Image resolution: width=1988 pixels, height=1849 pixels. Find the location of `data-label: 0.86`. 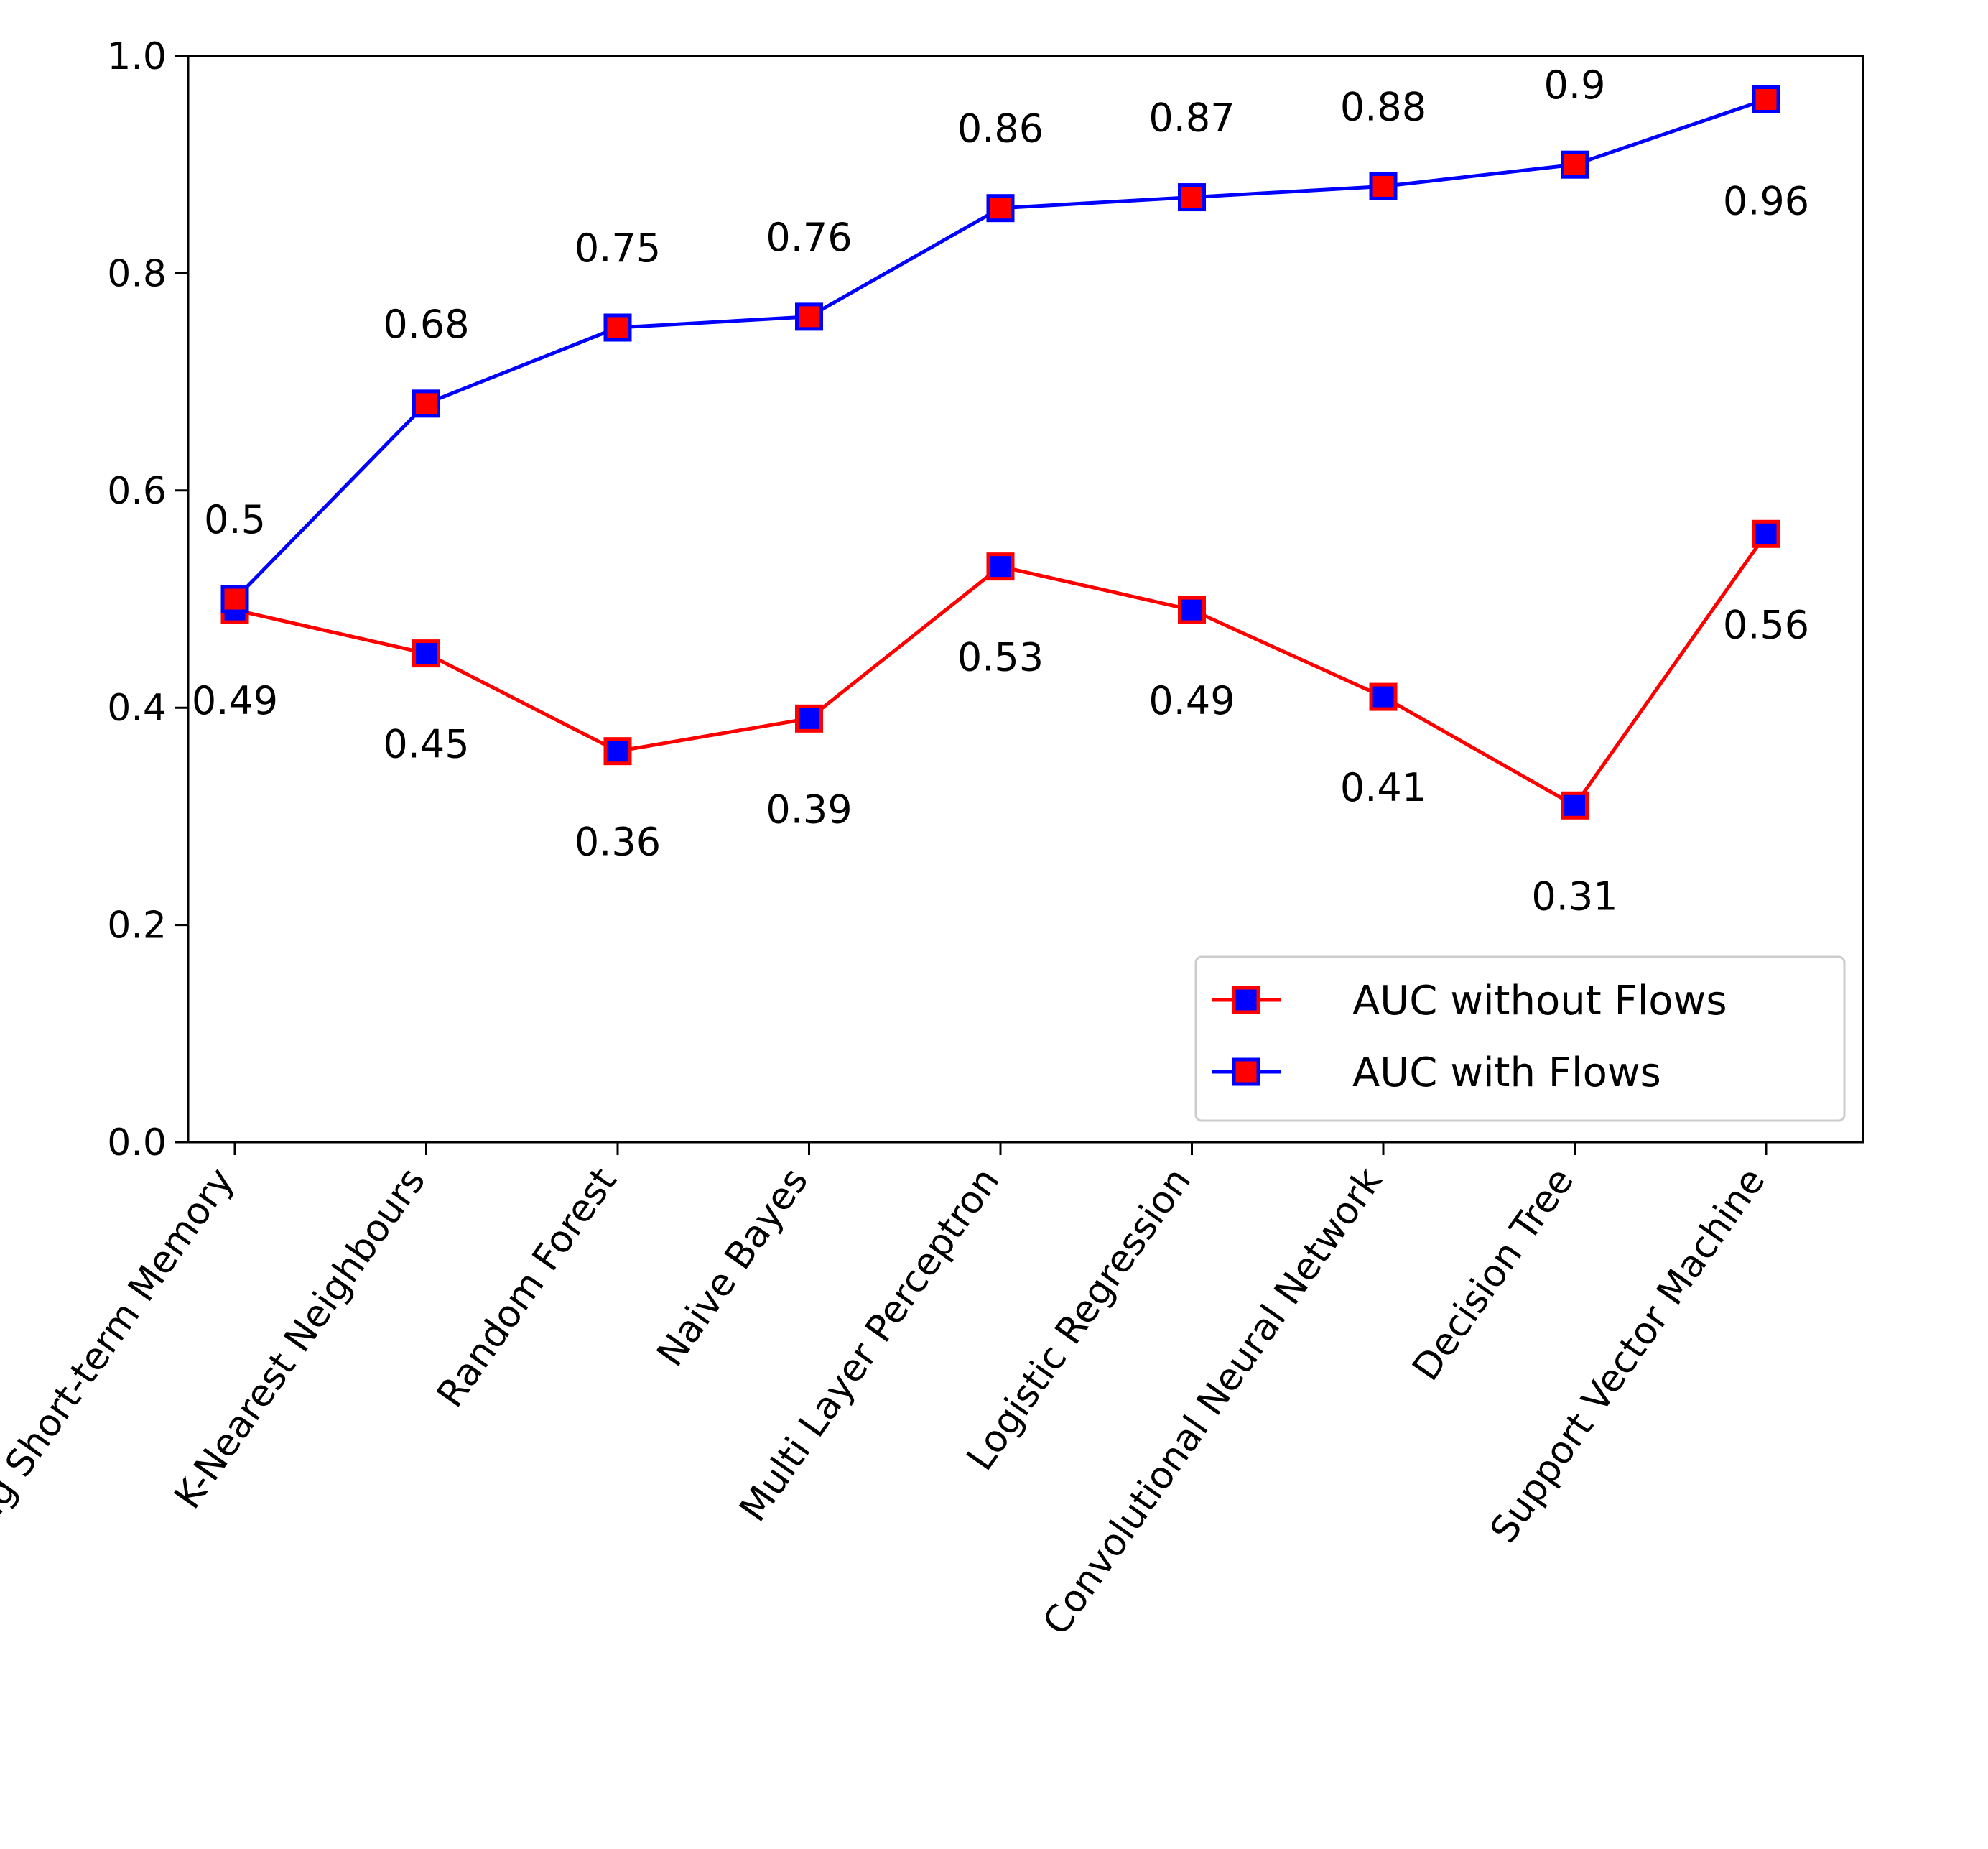

data-label: 0.86 is located at coordinates (1001, 129).